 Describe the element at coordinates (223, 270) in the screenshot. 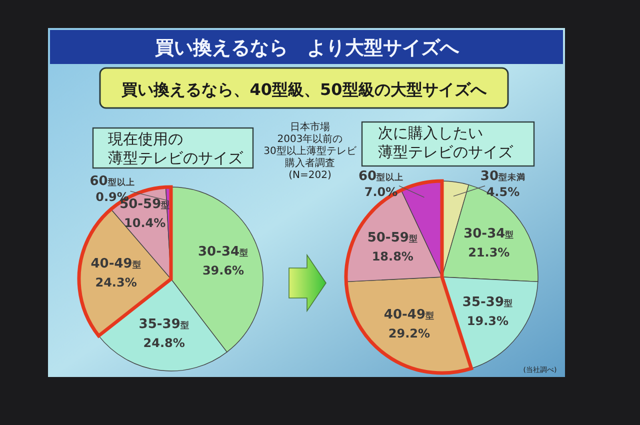

I see `data-label: 39.6%` at that location.